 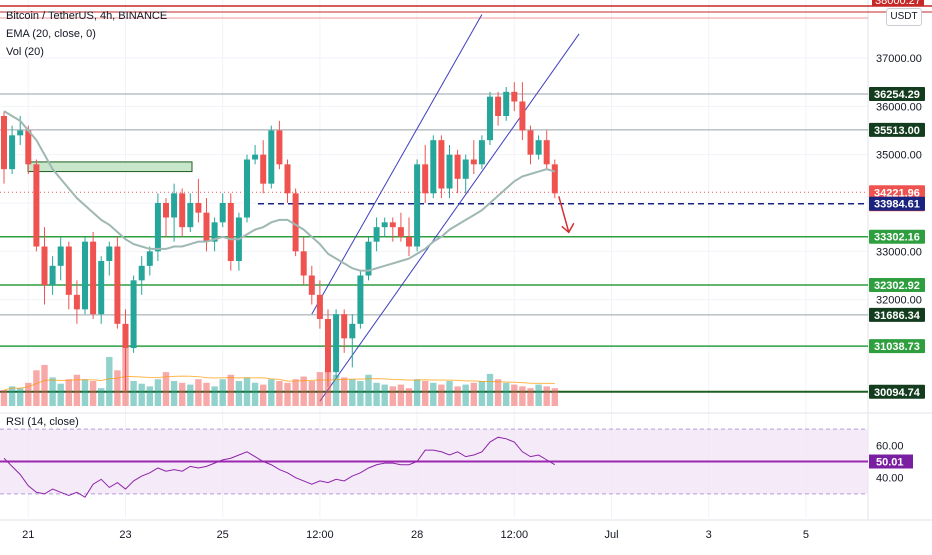 I want to click on rsi-current-tag: 50.01, so click(x=890, y=463).